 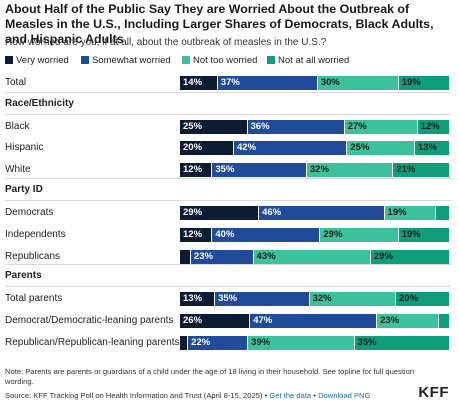 I want to click on download-png-link: Download PNG, so click(x=344, y=395).